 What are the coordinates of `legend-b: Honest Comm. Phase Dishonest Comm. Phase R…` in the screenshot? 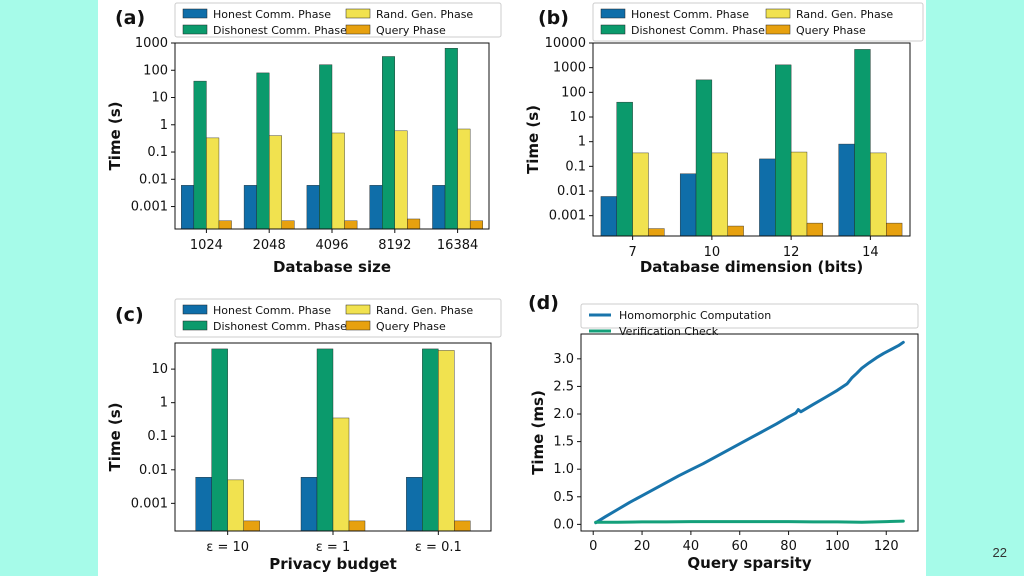 It's located at (758, 22).